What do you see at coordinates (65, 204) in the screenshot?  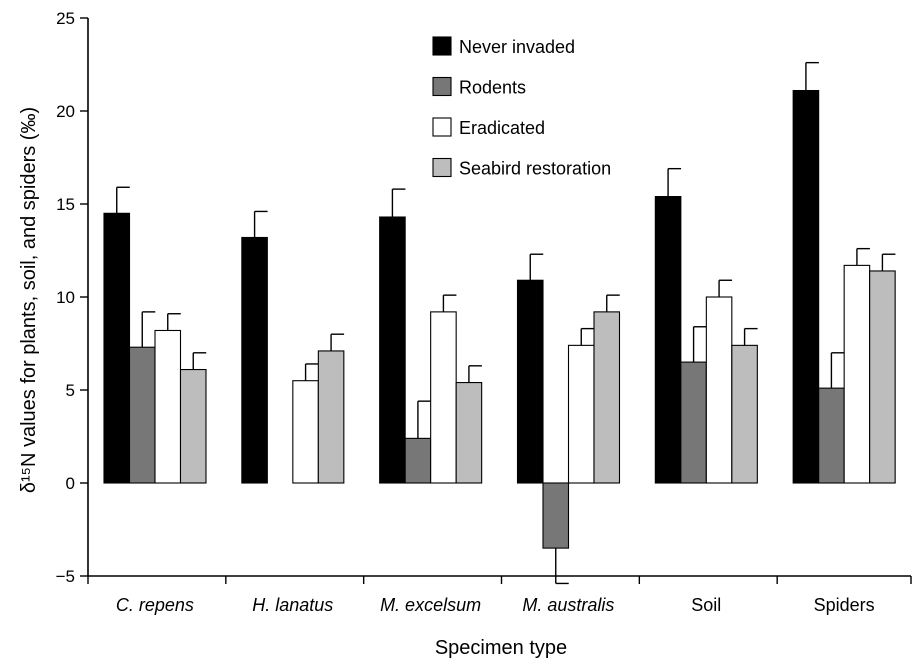 I see `y-tick-label: 15` at bounding box center [65, 204].